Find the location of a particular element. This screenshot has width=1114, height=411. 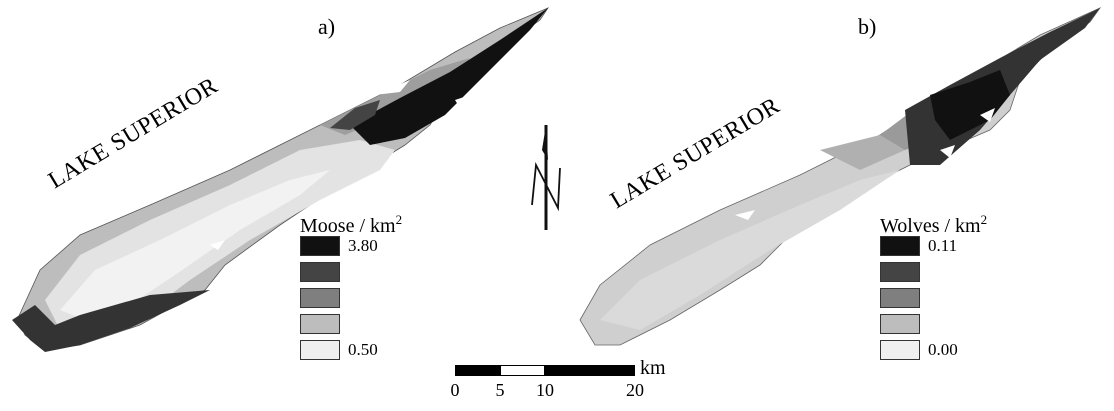

island-a-darker-zone is located at coordinates (355, 115).